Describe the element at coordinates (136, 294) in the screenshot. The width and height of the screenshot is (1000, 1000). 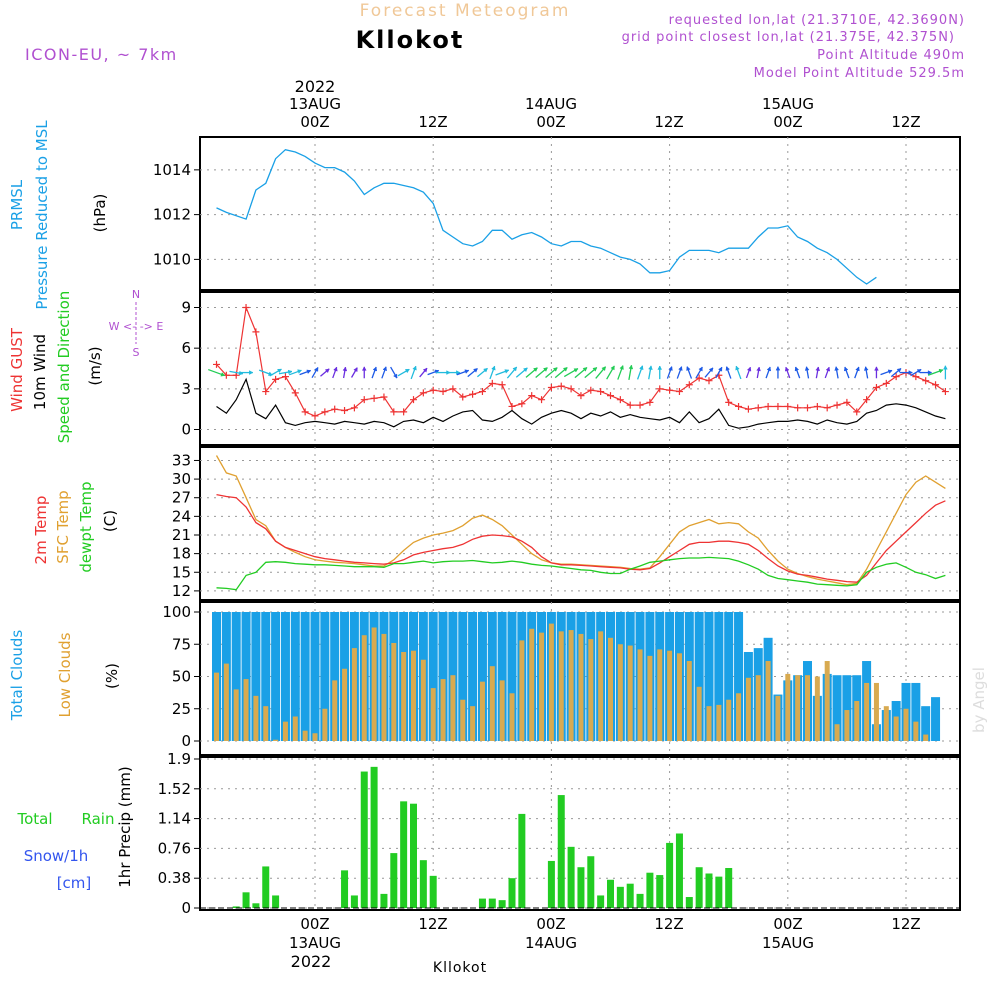
I see `compass-n: N` at that location.